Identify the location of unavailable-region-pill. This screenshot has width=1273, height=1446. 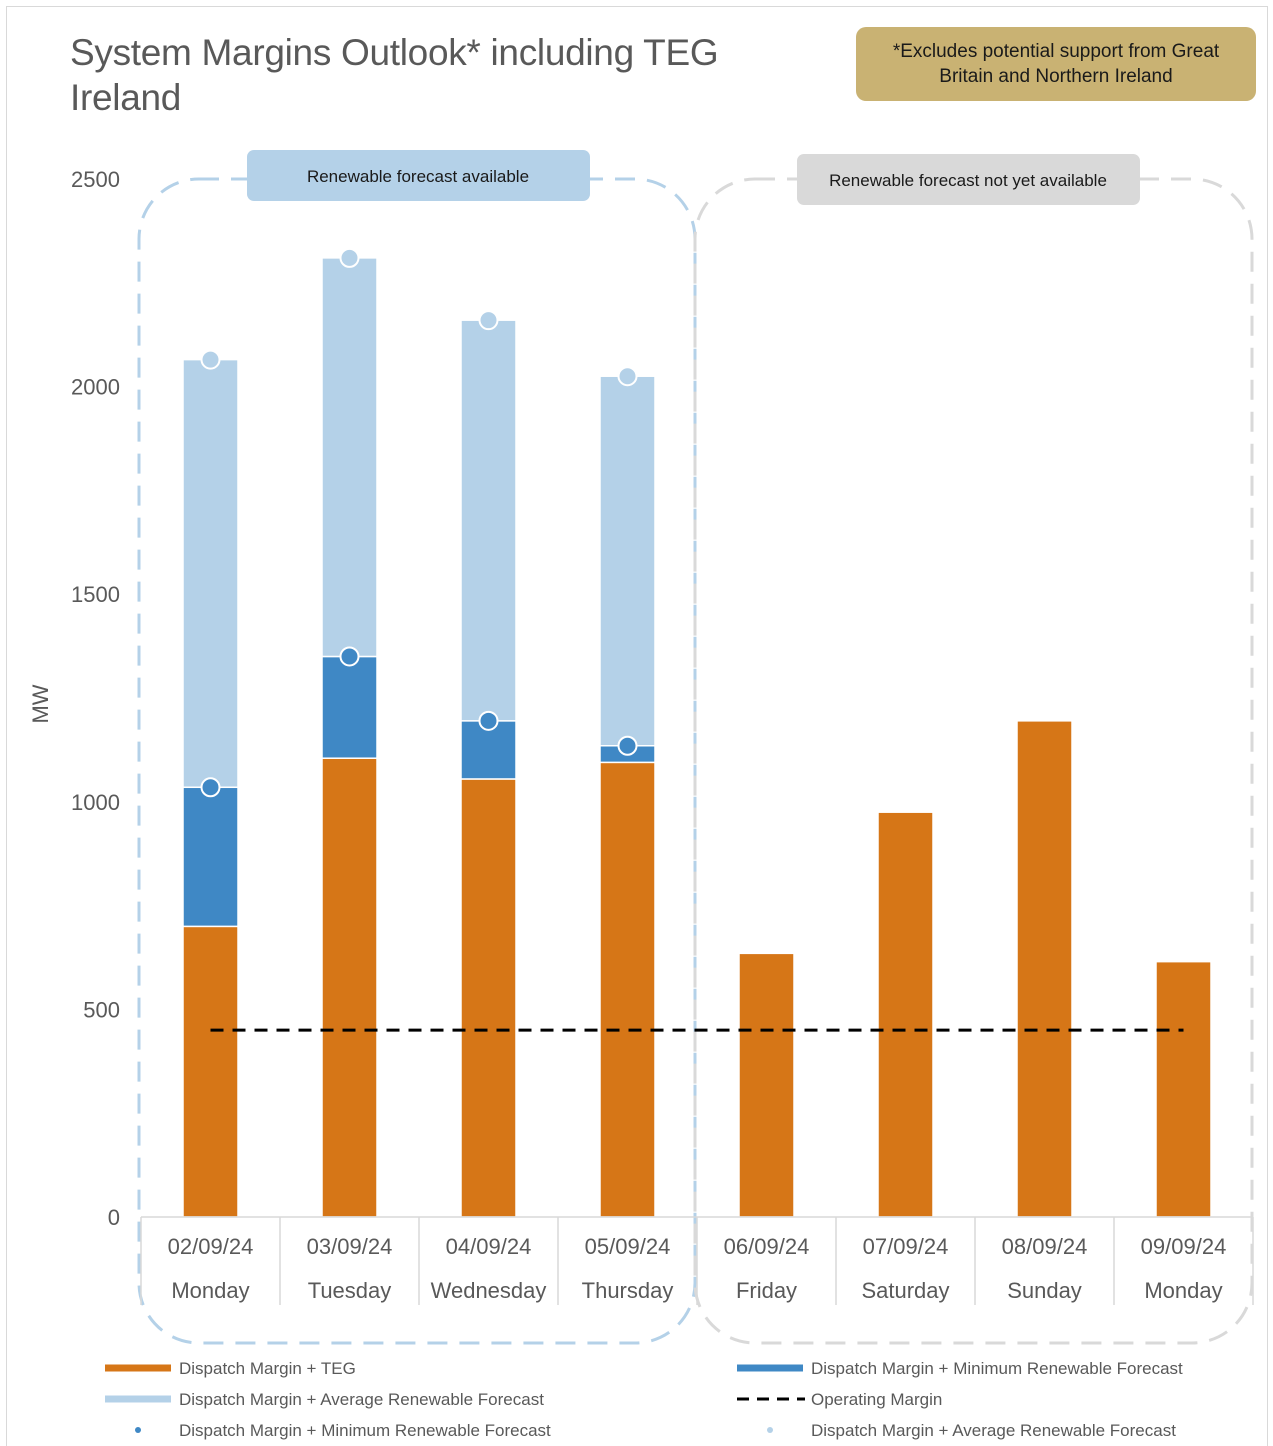
(968, 179).